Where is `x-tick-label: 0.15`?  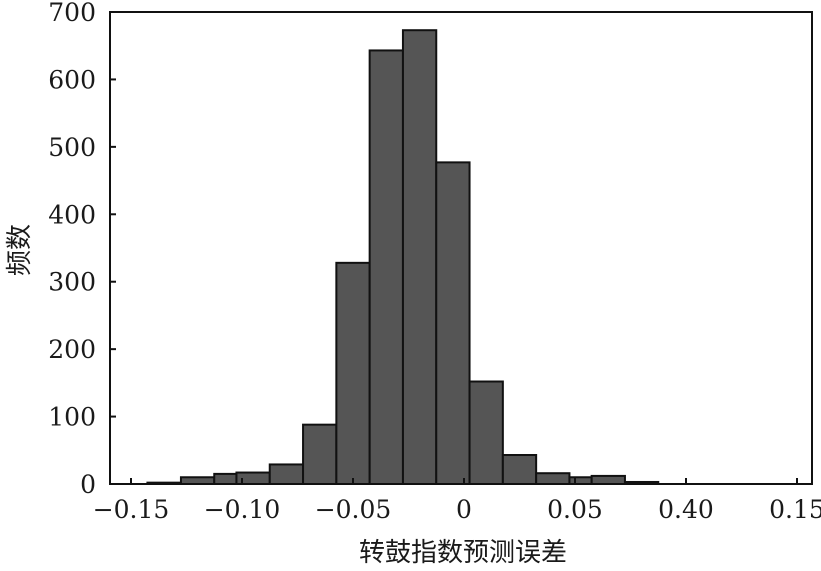 x-tick-label: 0.15 is located at coordinates (795, 509).